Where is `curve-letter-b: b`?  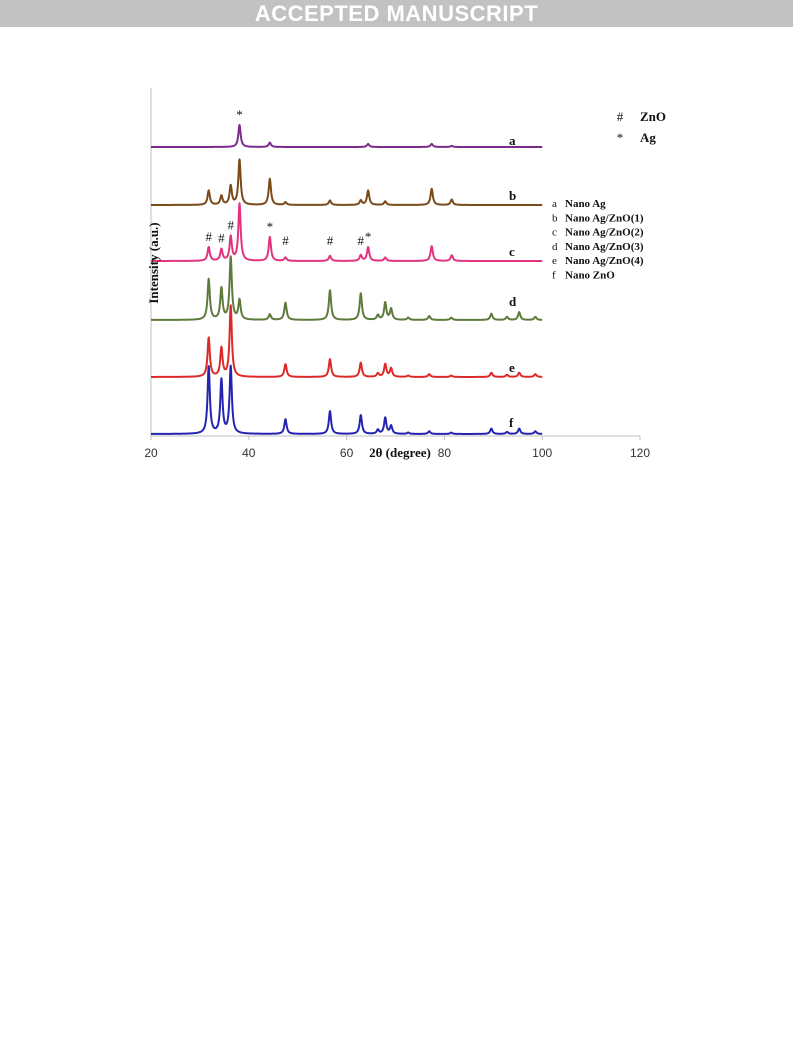 curve-letter-b: b is located at coordinates (512, 195).